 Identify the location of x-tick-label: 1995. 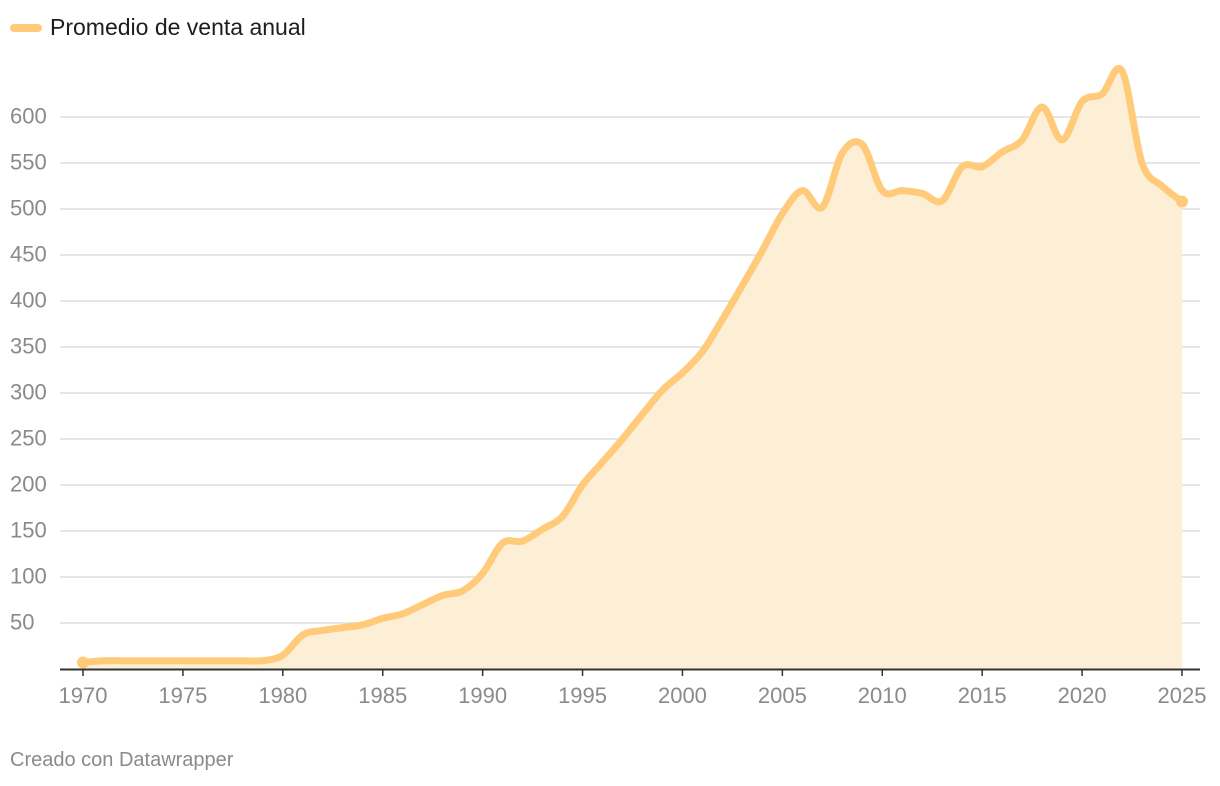
(582, 695).